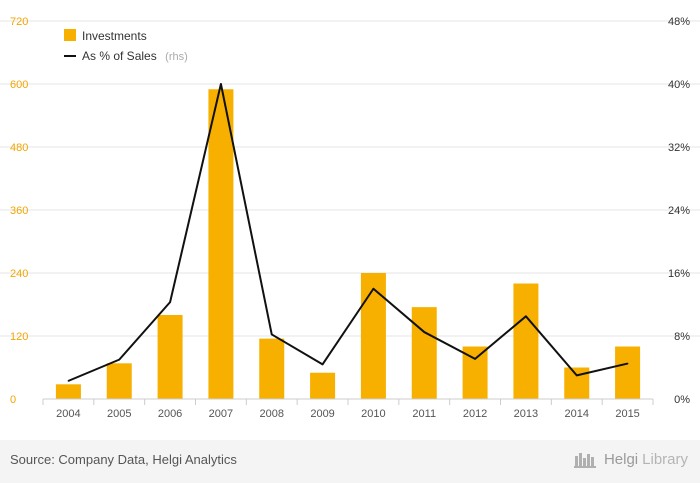 Image resolution: width=700 pixels, height=483 pixels. Describe the element at coordinates (176, 57) in the screenshot. I see `legend-label-rhs: (rhs)` at that location.